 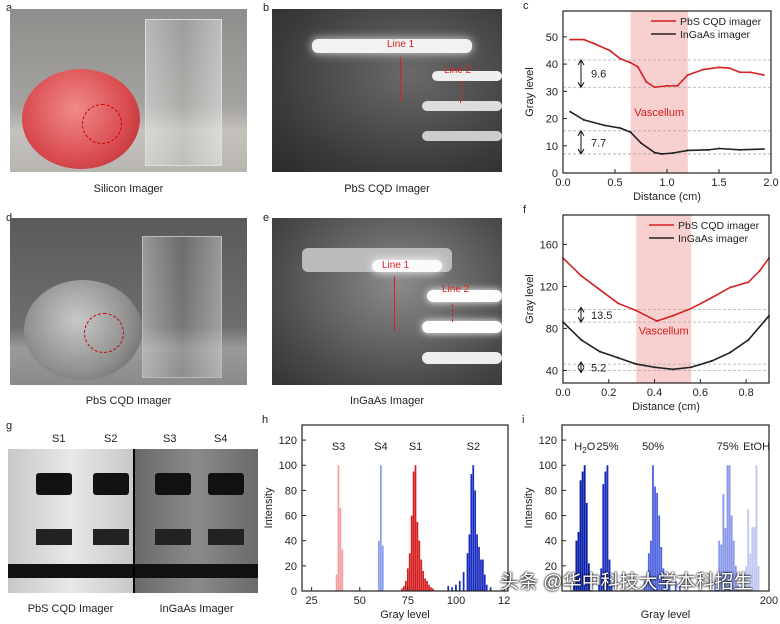 I want to click on x-tick-label: 12, so click(x=504, y=601).